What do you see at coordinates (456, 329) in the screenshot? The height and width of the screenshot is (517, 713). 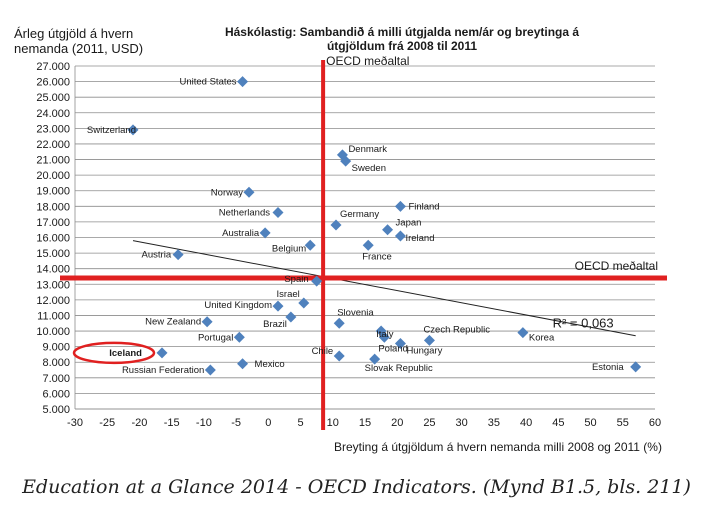 I see `point-label: Czech Republic` at bounding box center [456, 329].